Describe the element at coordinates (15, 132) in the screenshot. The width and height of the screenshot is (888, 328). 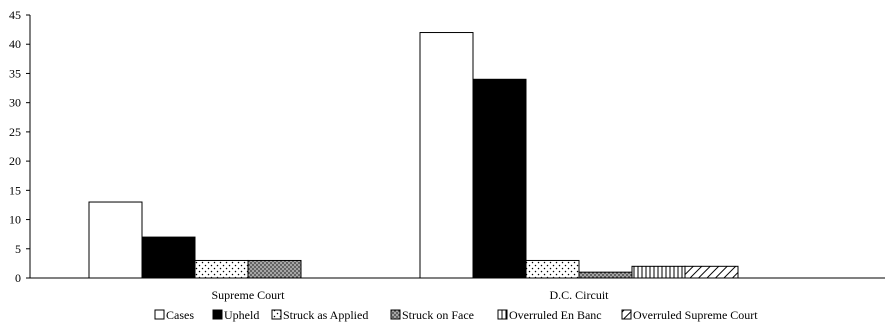
I see `y-tick-label: 25` at that location.